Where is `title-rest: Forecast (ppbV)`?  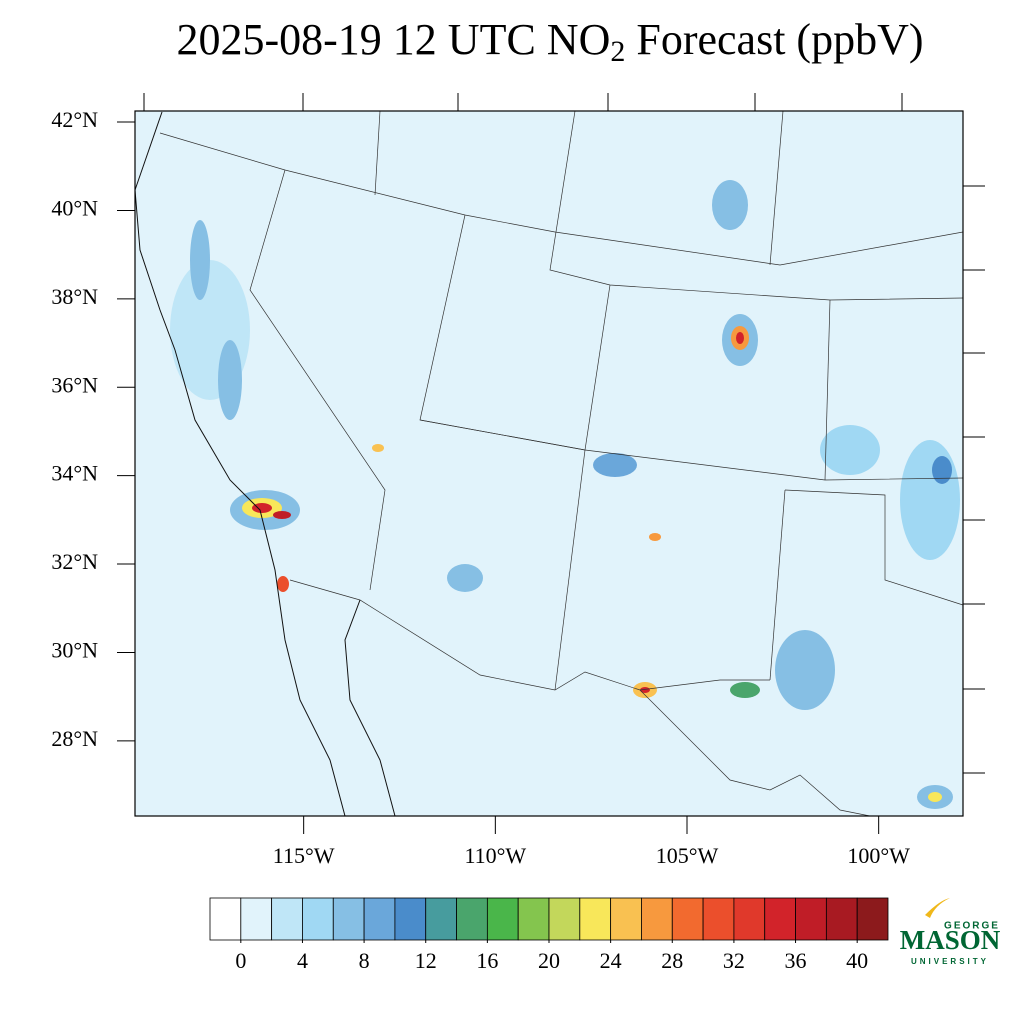
title-rest: Forecast (ppbV) is located at coordinates (774, 39).